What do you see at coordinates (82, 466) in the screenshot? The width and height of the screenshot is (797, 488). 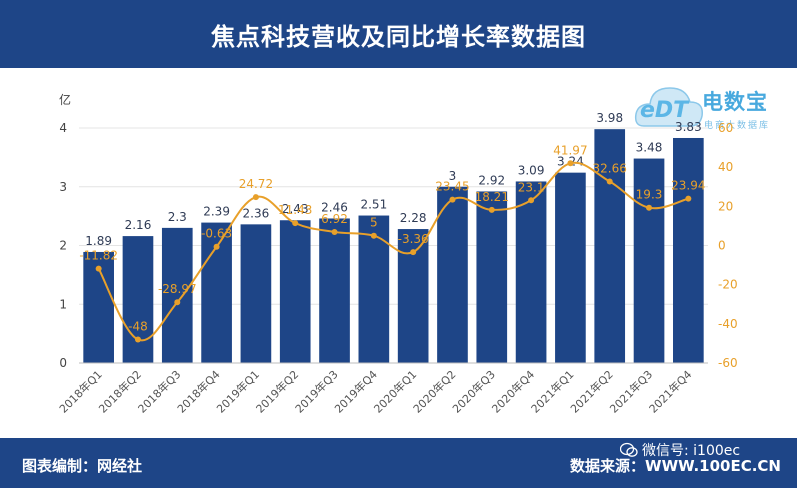 I see `footer-credit: 图表编制：网经社` at bounding box center [82, 466].